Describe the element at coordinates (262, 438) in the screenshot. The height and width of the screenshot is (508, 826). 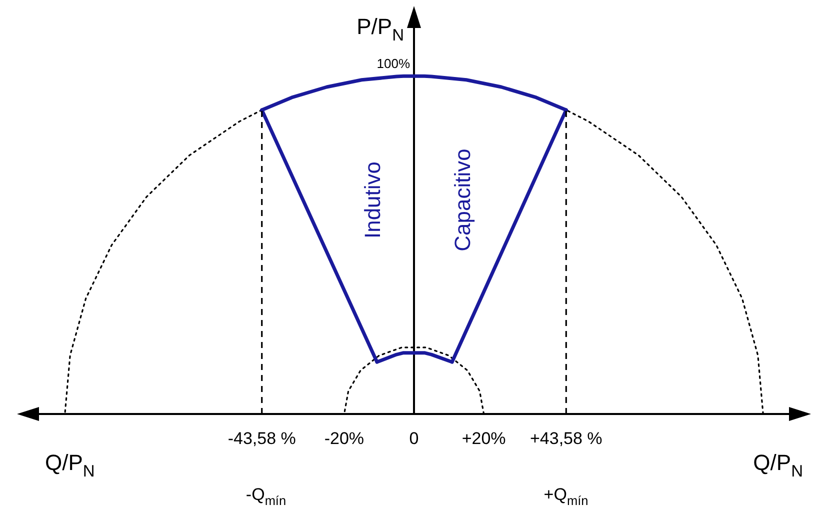
I see `x-tick-label: -43,58 %` at that location.